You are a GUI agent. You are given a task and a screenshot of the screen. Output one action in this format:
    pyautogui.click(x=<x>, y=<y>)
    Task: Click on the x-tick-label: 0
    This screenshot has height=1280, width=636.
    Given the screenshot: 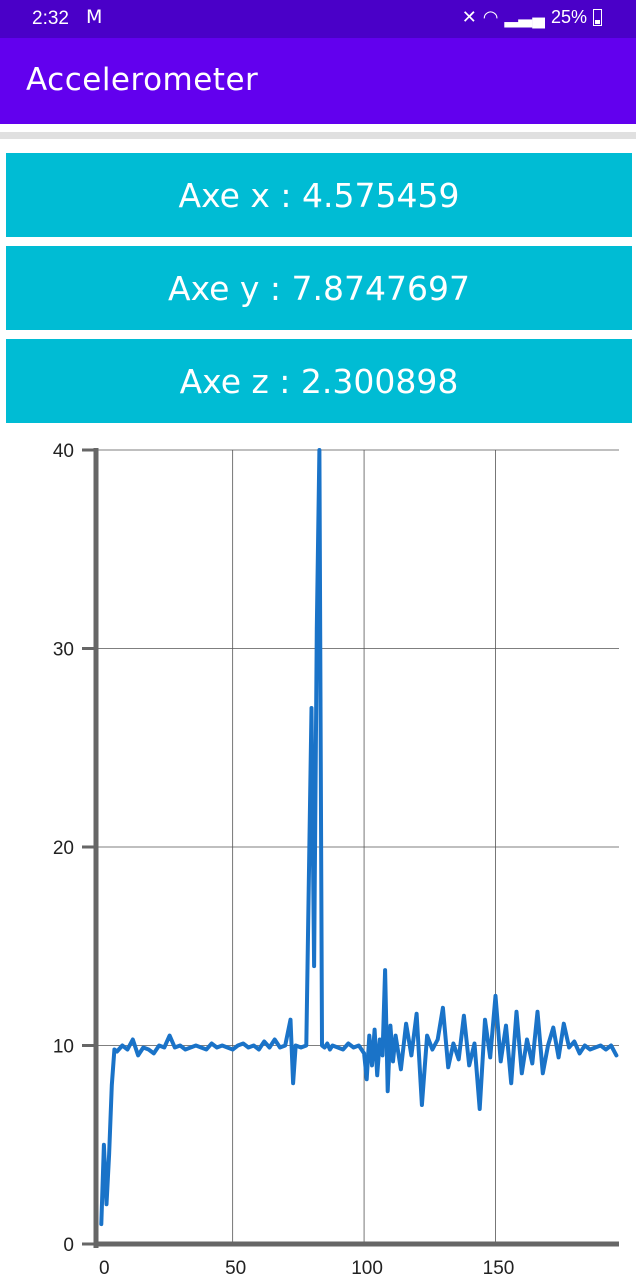 What is the action you would take?
    pyautogui.click(x=104, y=1268)
    